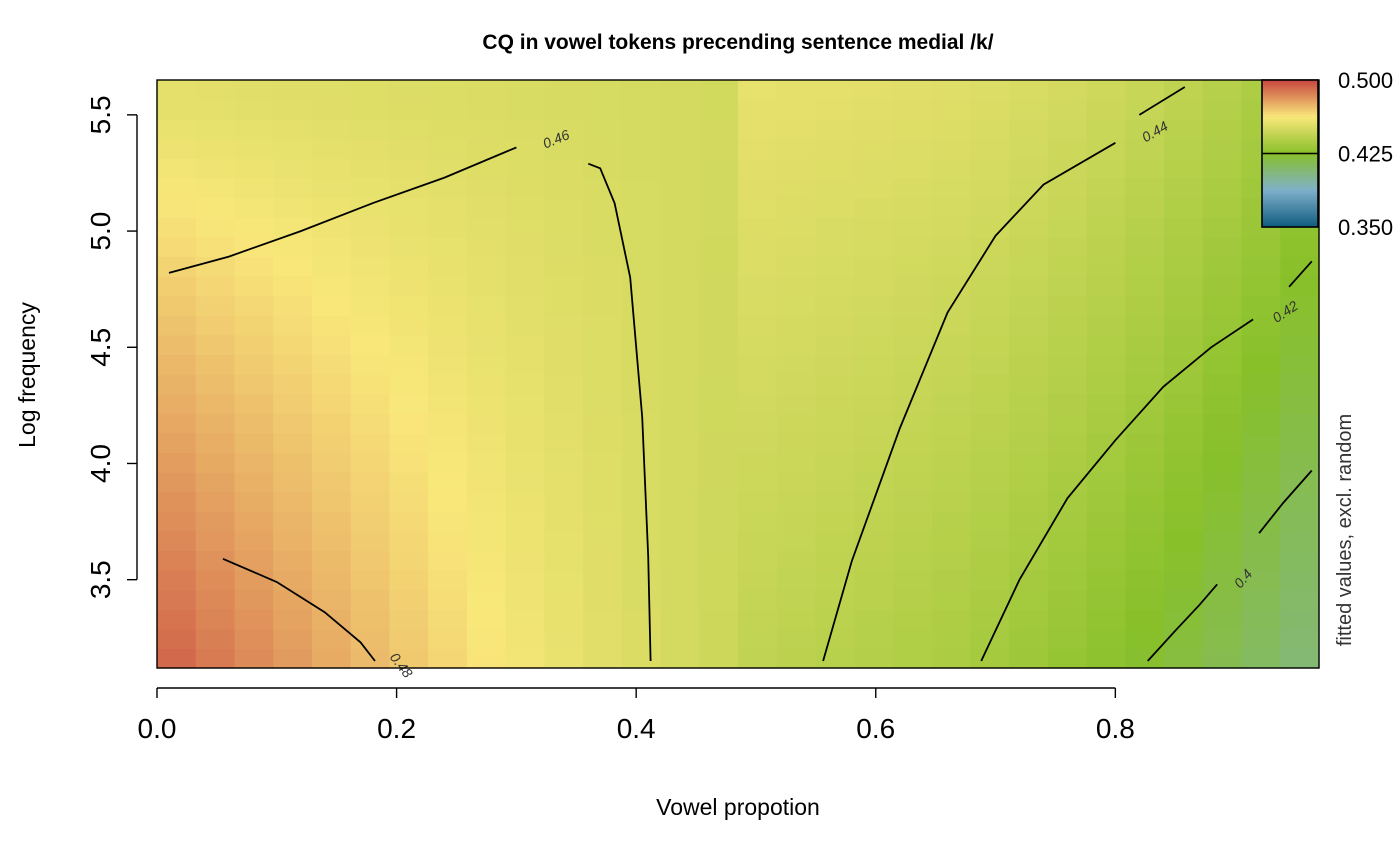 This screenshot has width=1400, height=865. Describe the element at coordinates (1365, 154) in the screenshot. I see `colorbar-tick-label: 0.425` at that location.